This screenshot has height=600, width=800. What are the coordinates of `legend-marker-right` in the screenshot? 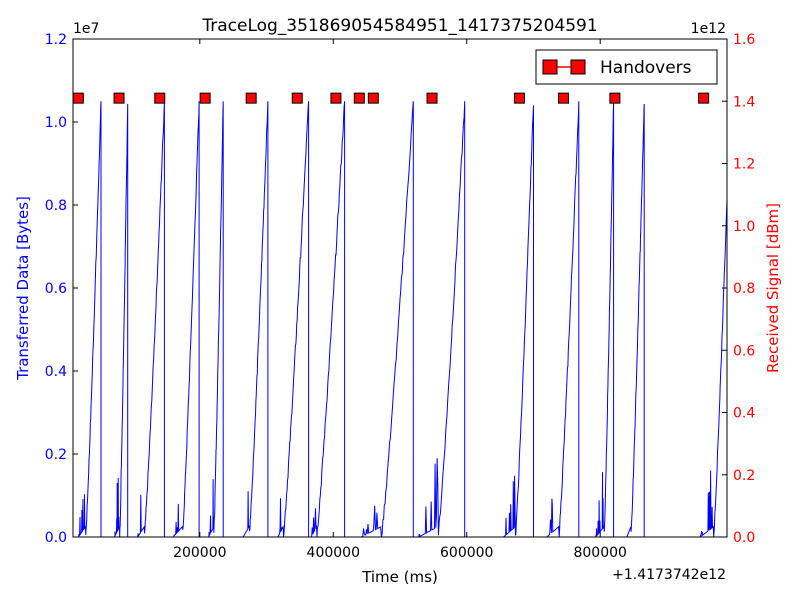 It's located at (578, 67).